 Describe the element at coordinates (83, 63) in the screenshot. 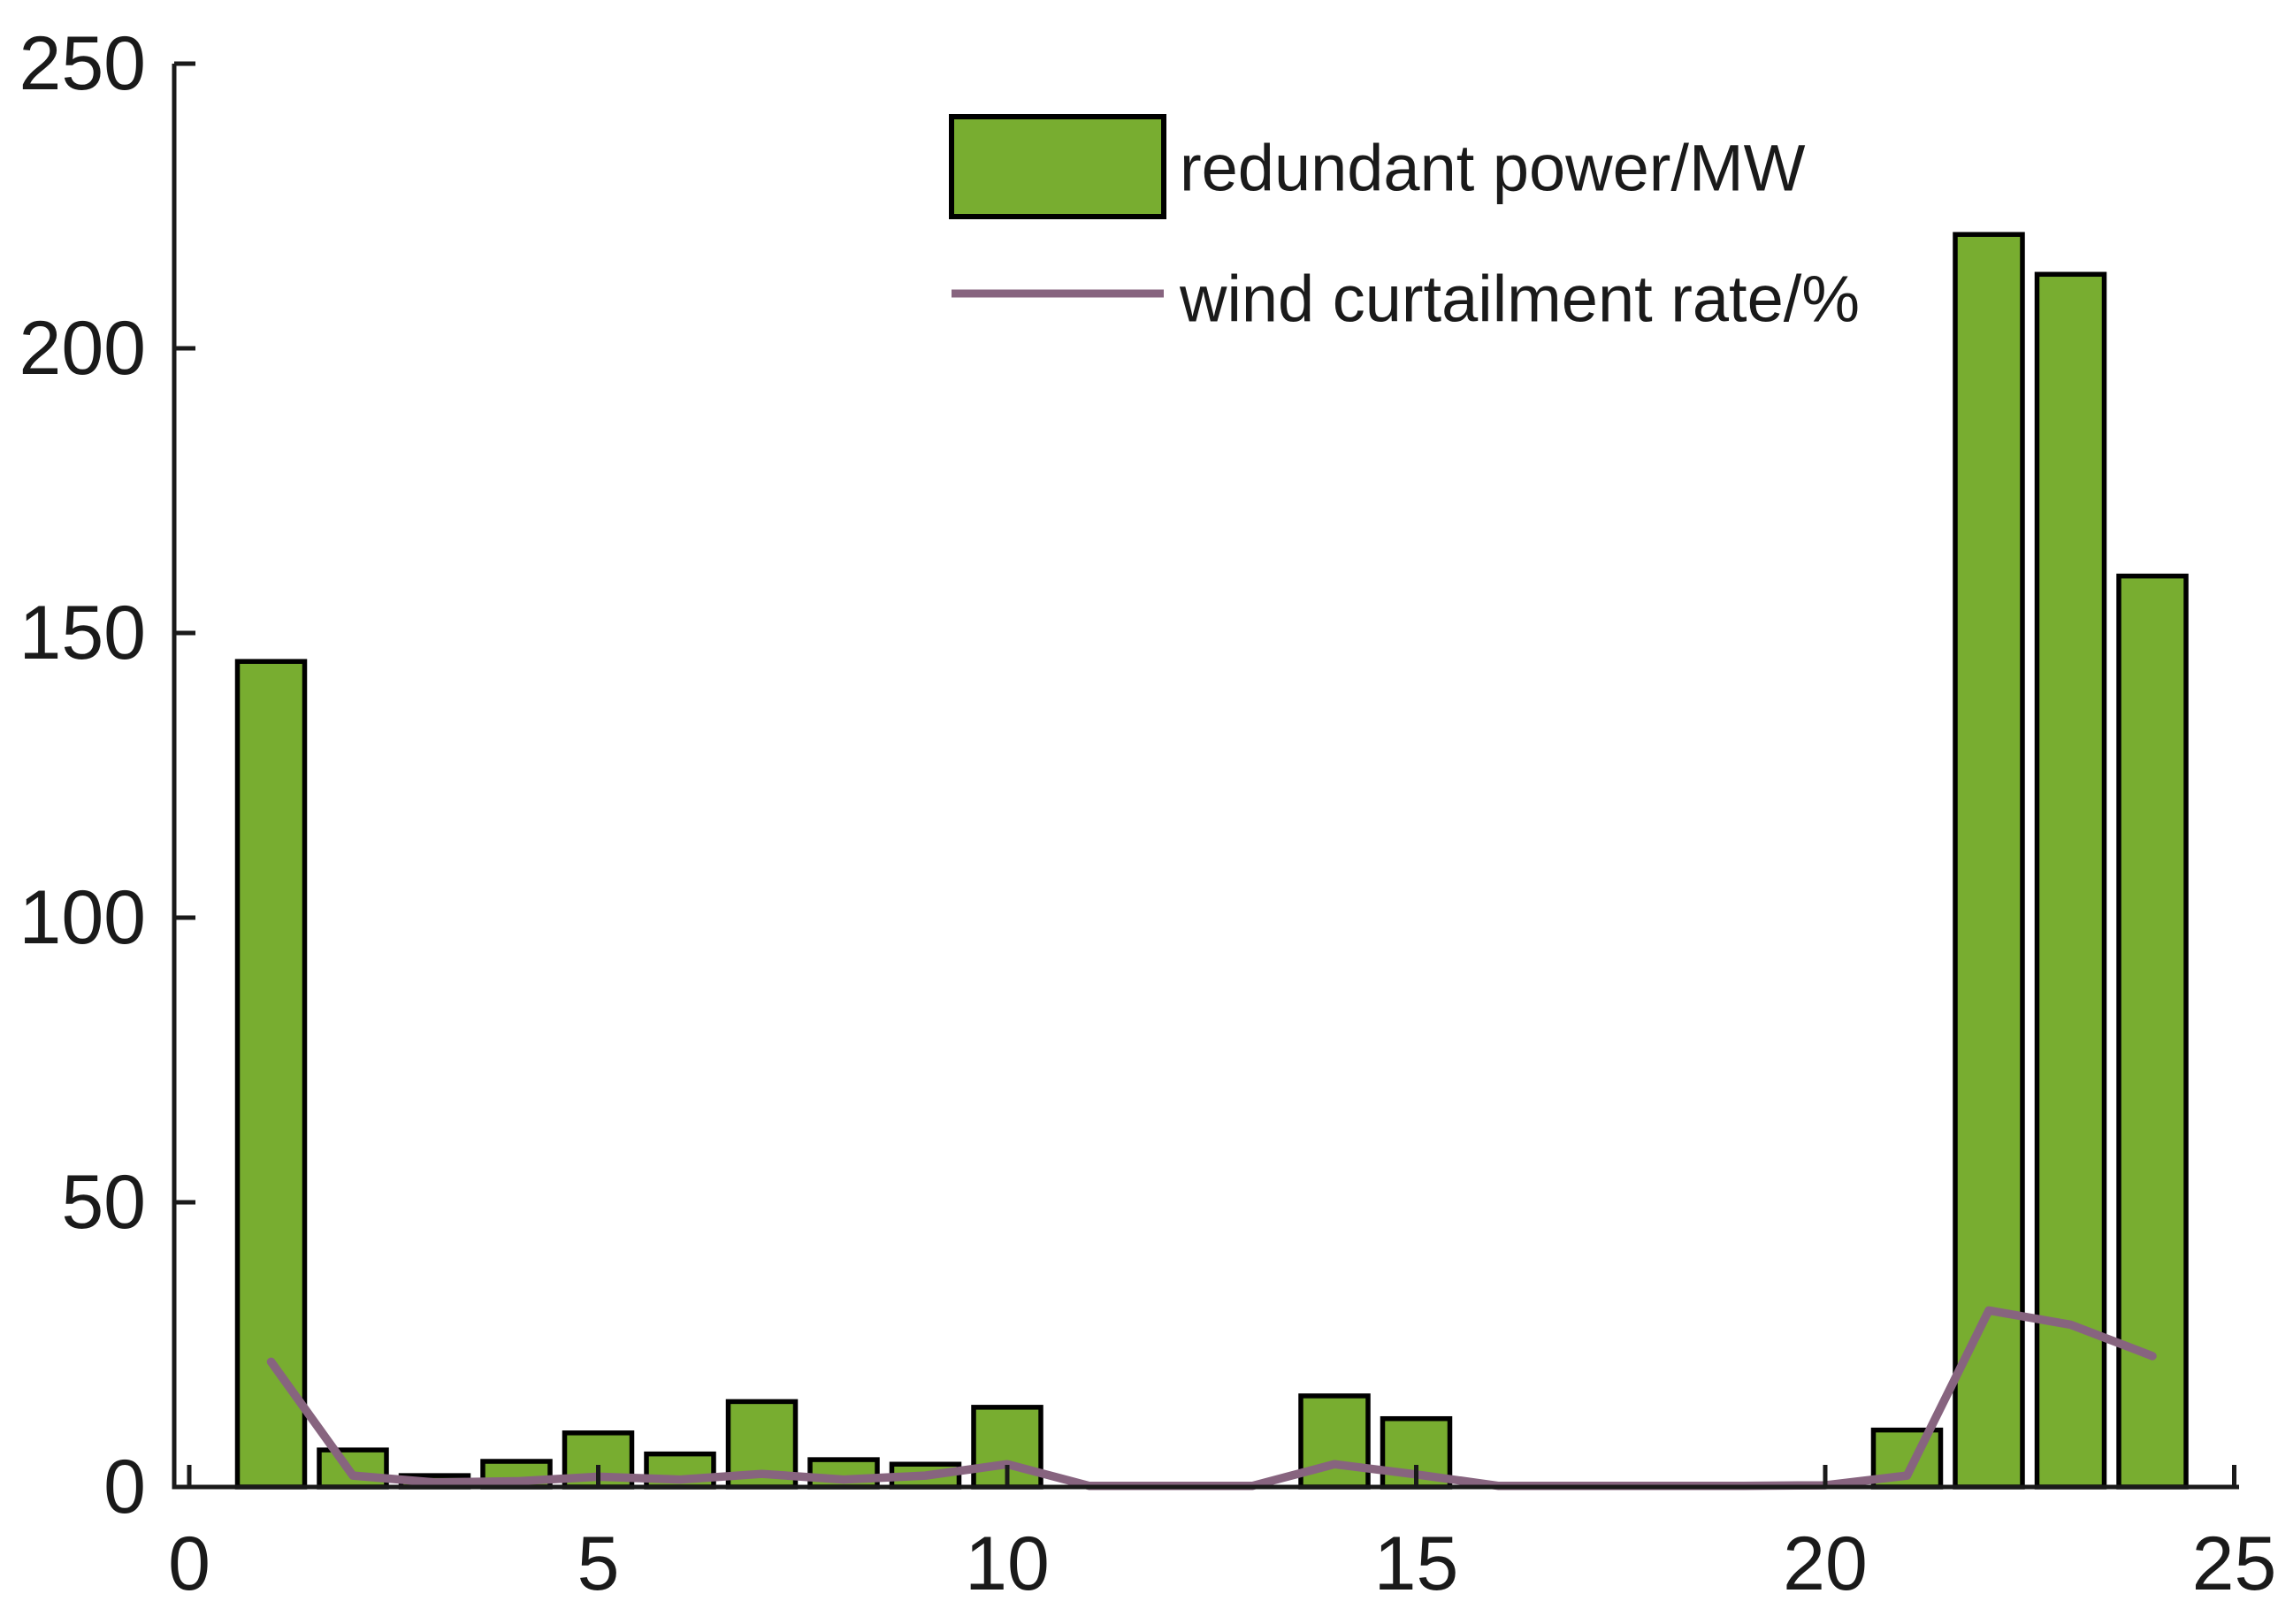

I see `y-tick-label-250: 250` at that location.